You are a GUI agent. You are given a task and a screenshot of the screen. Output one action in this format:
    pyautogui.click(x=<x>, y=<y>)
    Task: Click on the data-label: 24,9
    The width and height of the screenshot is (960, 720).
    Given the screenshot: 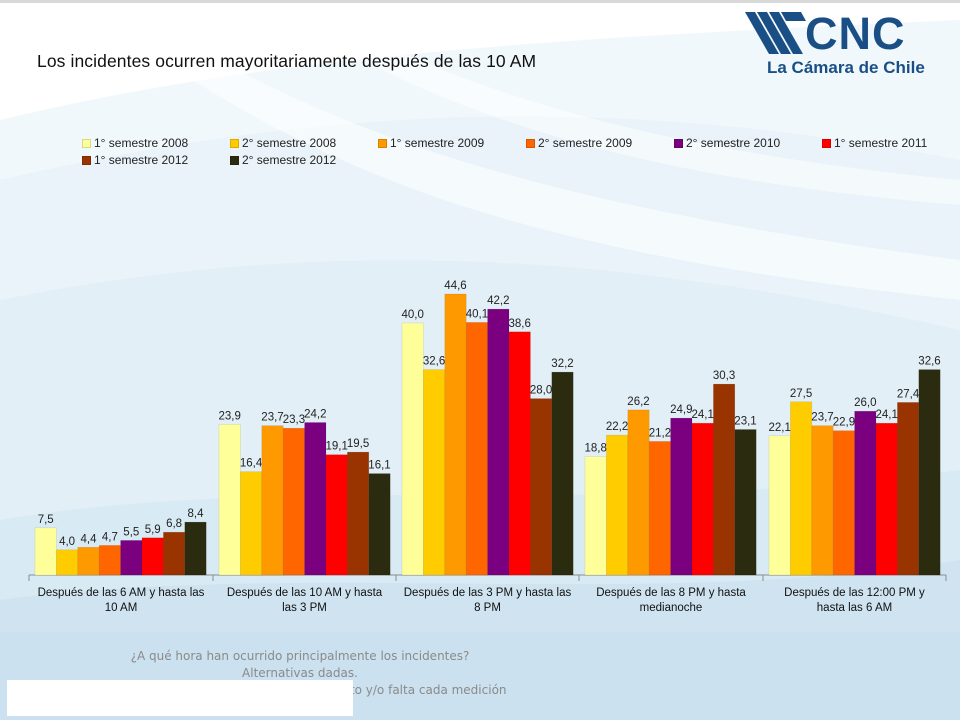 What is the action you would take?
    pyautogui.click(x=681, y=410)
    